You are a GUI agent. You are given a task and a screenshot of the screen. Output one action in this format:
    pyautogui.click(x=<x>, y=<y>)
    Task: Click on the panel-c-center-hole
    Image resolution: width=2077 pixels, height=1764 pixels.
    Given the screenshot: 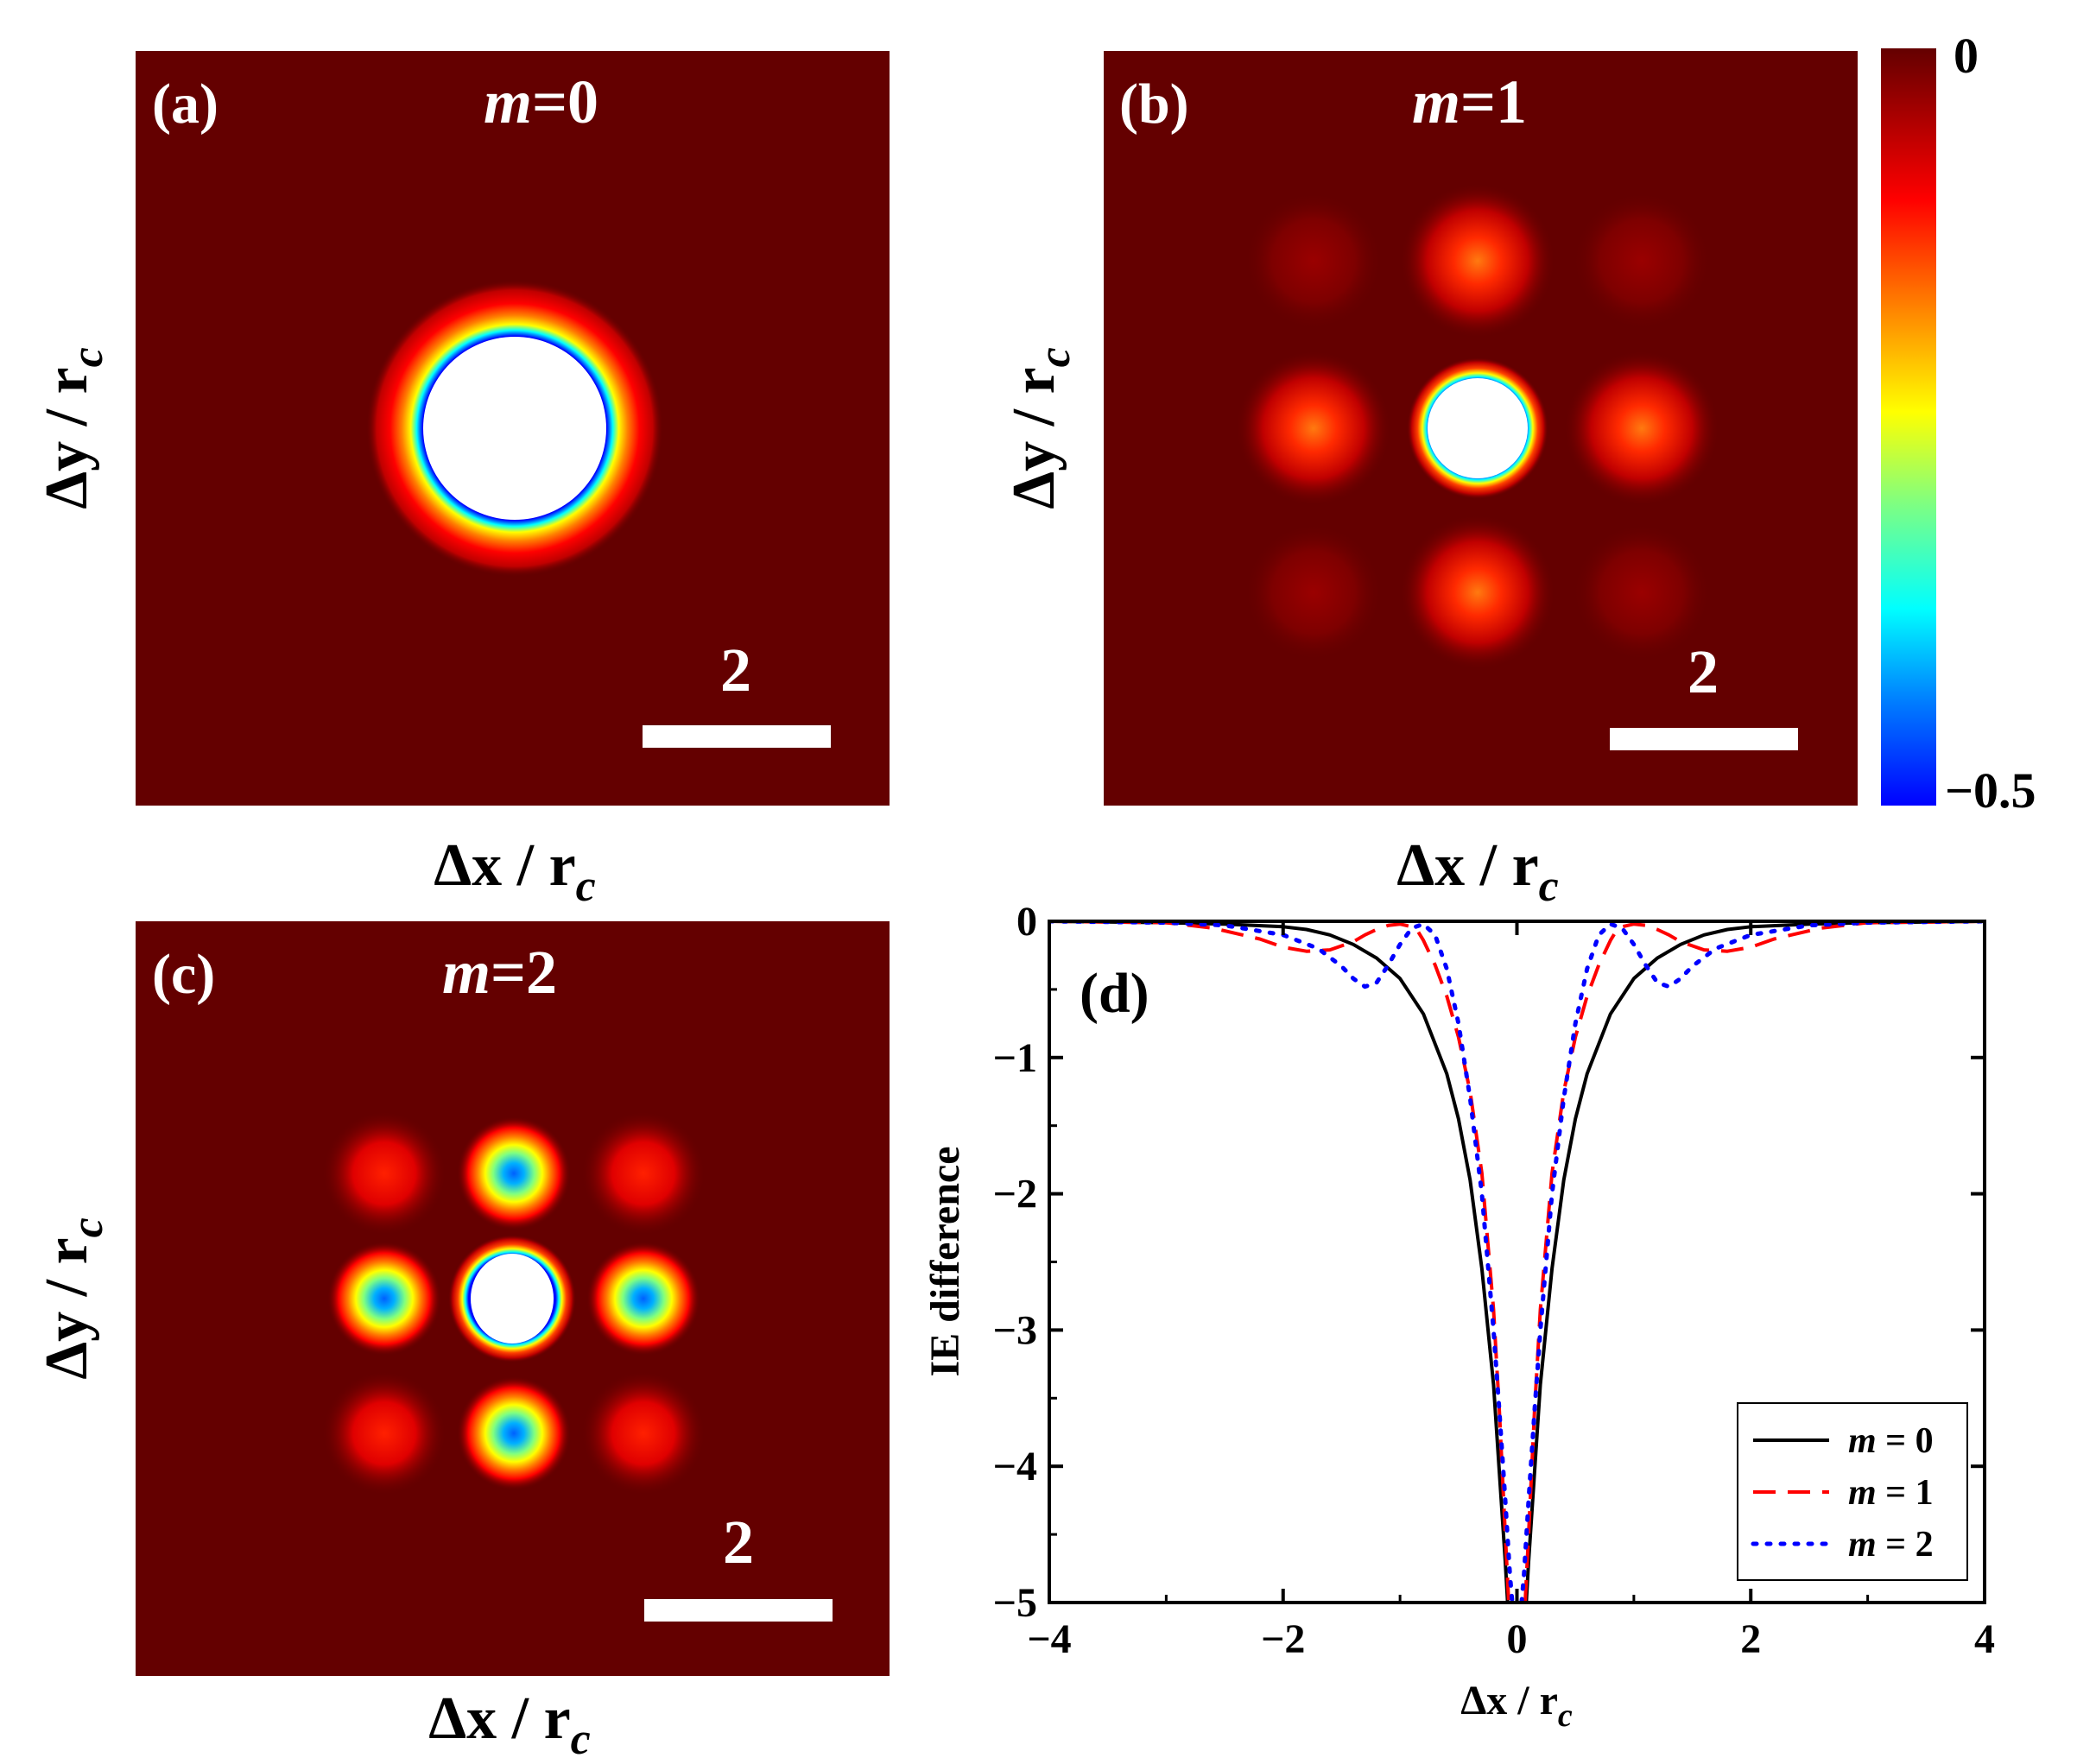 What is the action you would take?
    pyautogui.click(x=512, y=1299)
    